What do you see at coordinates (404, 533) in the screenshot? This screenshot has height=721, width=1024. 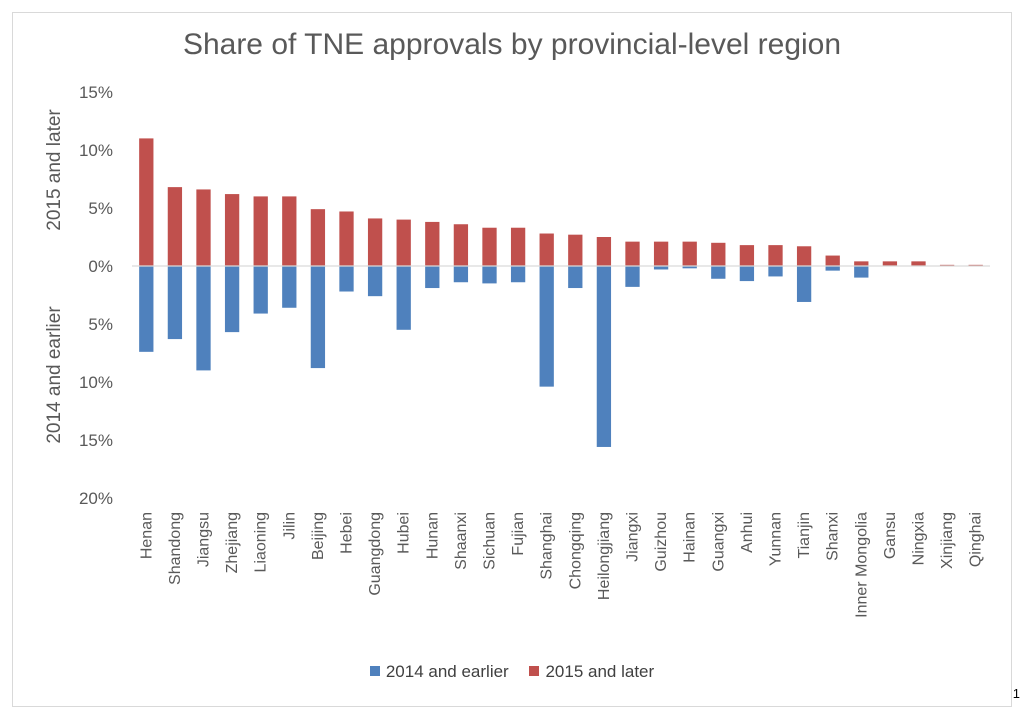 I see `x-tick-label: Hubei` at bounding box center [404, 533].